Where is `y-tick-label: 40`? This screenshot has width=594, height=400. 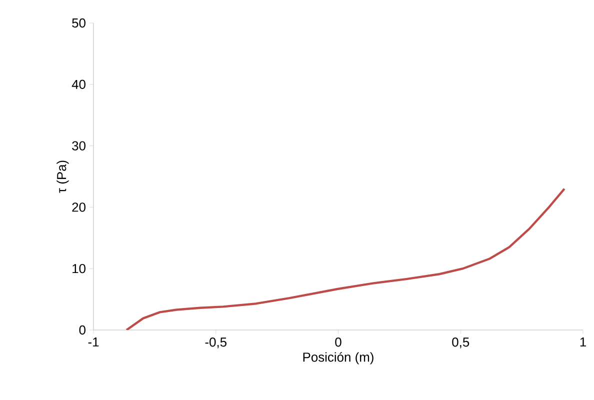 y-tick-label: 40 is located at coordinates (79, 84).